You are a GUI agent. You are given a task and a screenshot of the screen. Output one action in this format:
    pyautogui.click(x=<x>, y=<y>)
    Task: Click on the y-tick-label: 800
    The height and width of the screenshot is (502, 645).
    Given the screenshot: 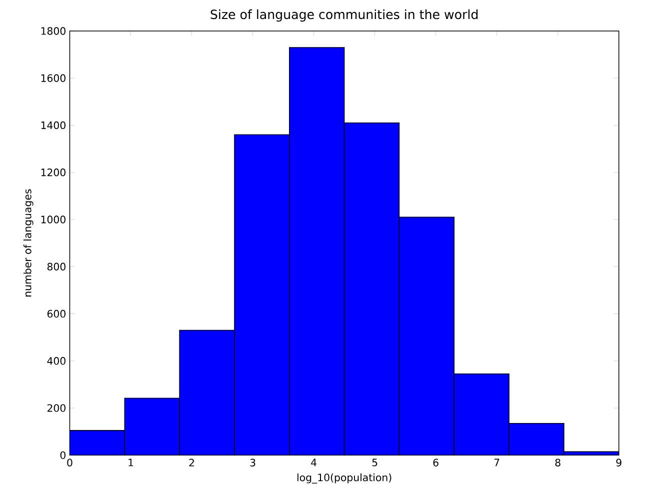 What is the action you would take?
    pyautogui.click(x=56, y=266)
    